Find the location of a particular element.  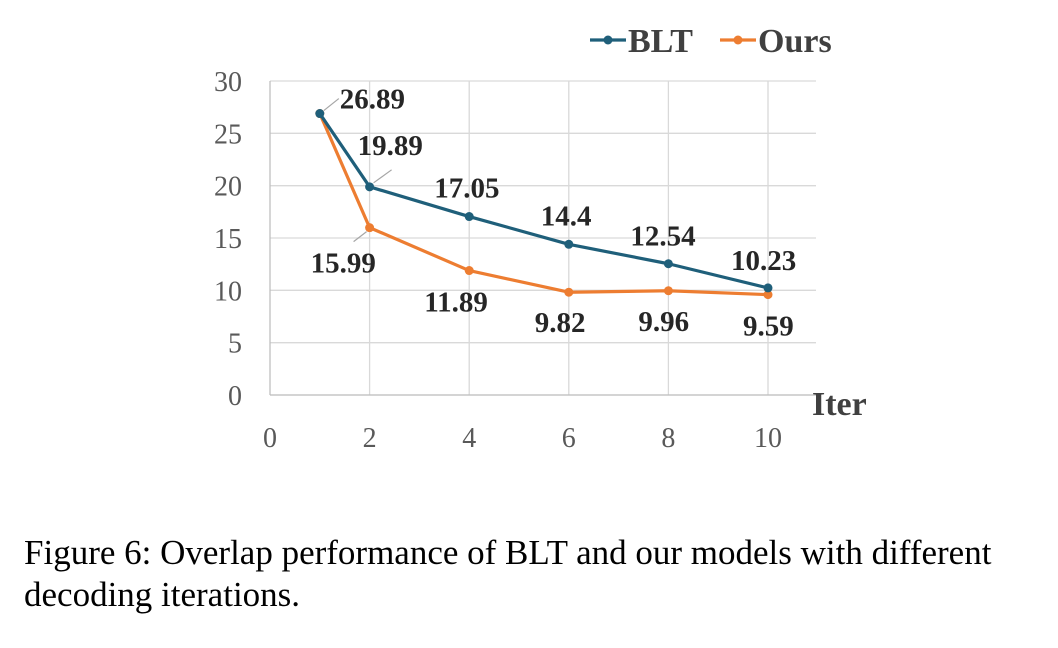

x-tick-label: 0 is located at coordinates (270, 438).